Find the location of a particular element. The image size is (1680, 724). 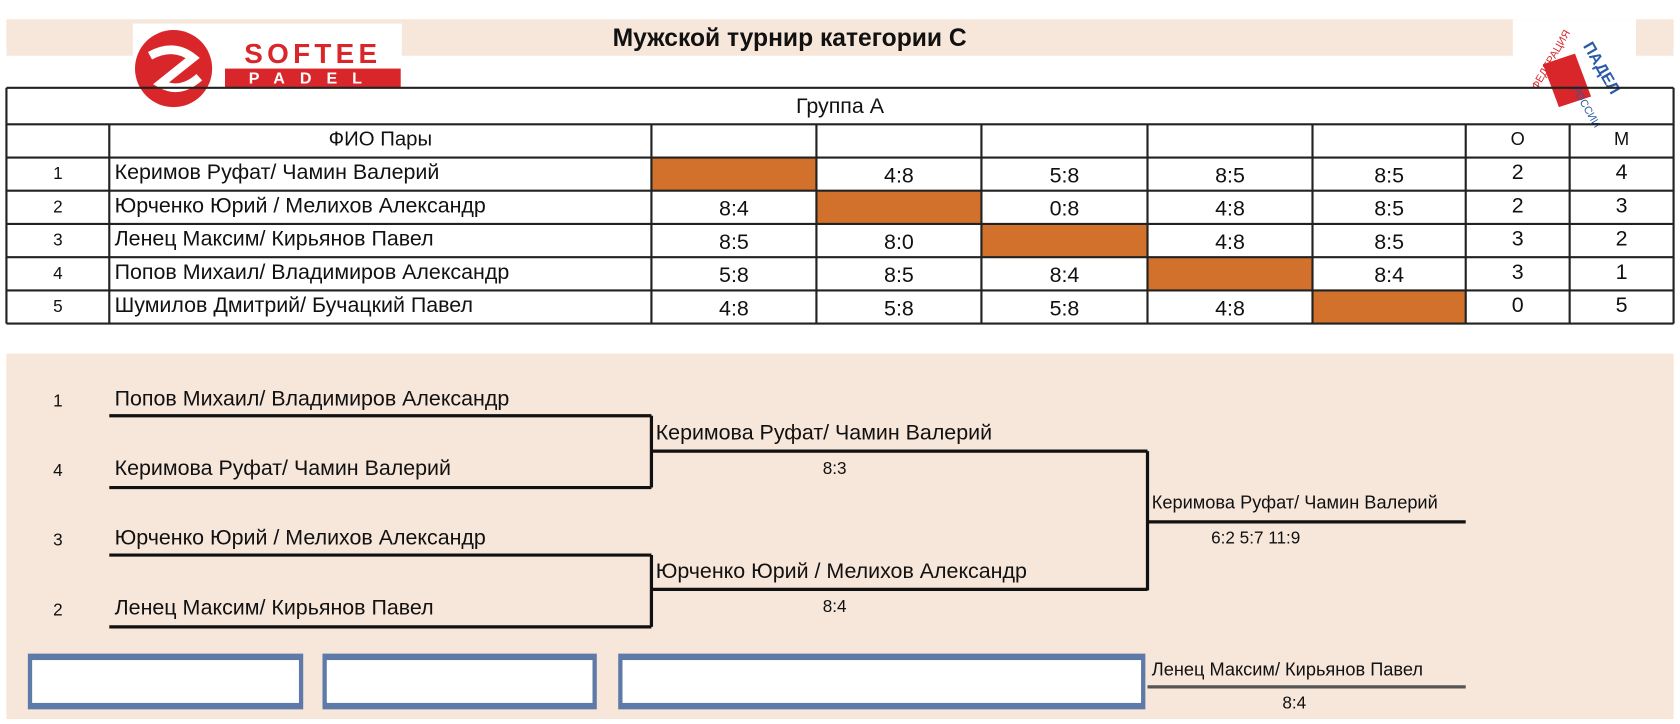

place-cell: 4 is located at coordinates (1622, 172).